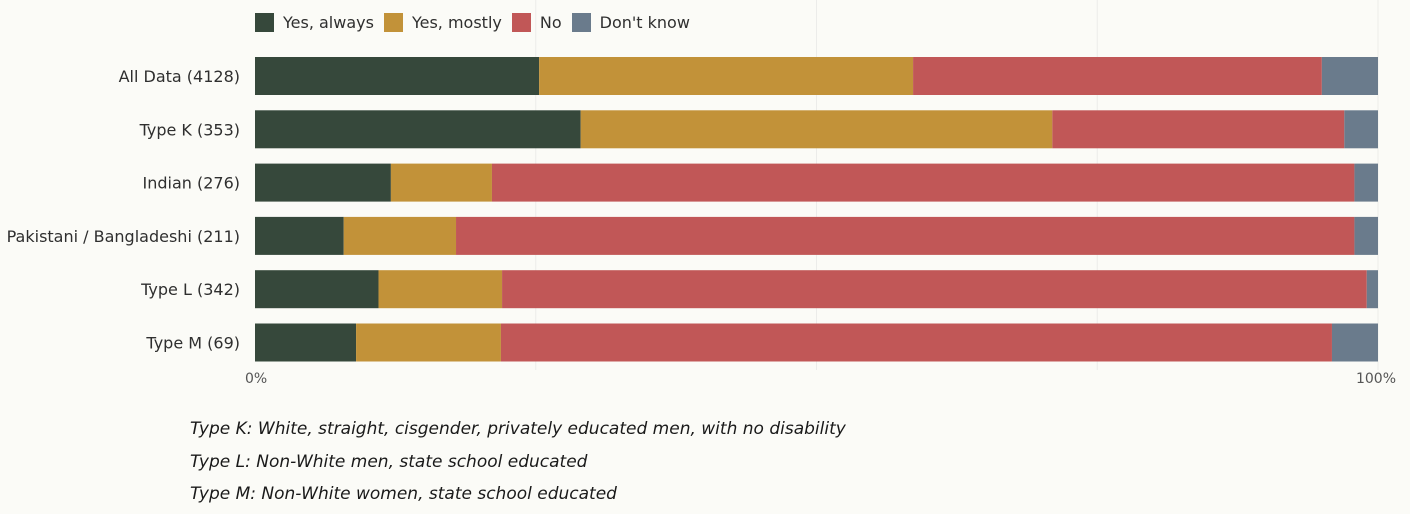 The height and width of the screenshot is (514, 1410). I want to click on x-tick-label: 100%, so click(1376, 379).